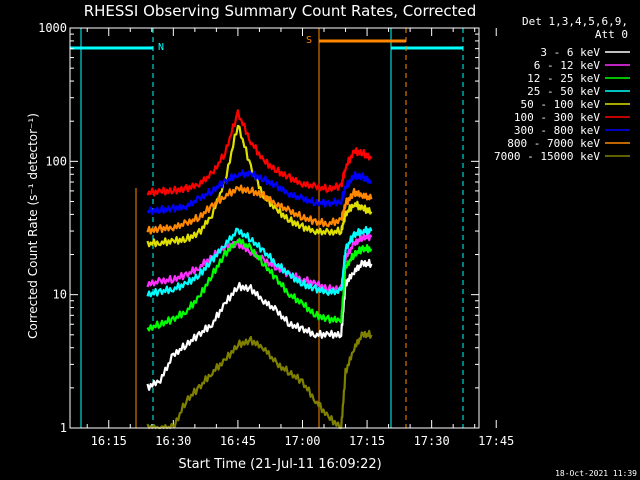  Describe the element at coordinates (563, 78) in the screenshot. I see `legend-label: 12 - 25 keV` at that location.